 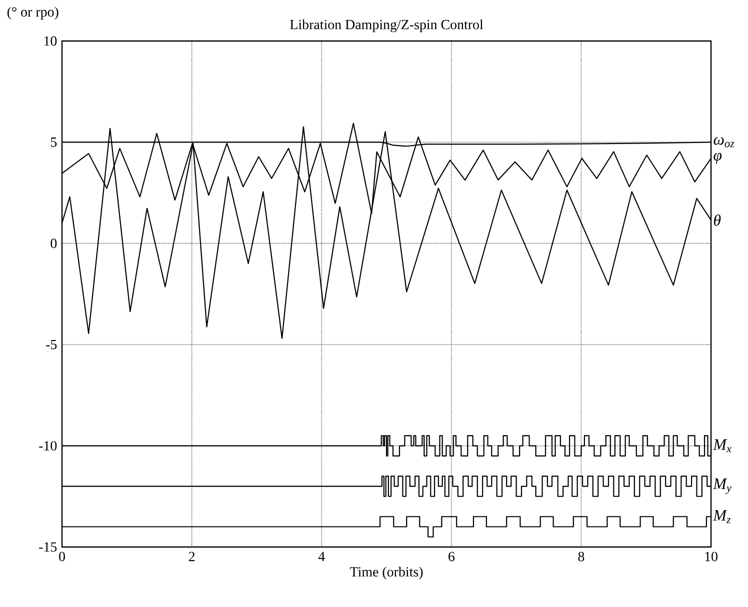 I want to click on series-label: φ, so click(x=718, y=158).